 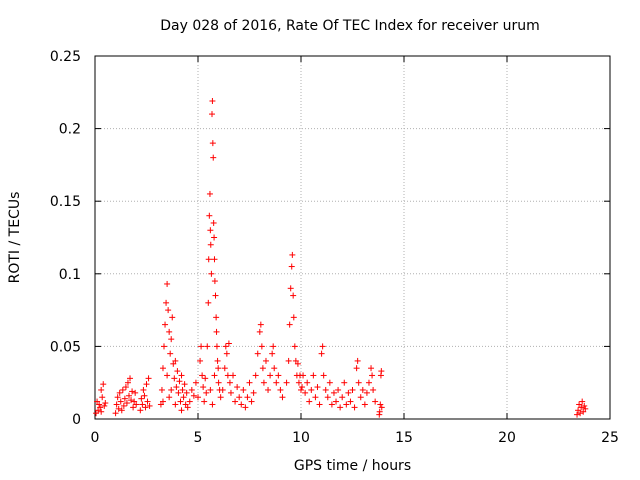 I want to click on x-tick-label: 25, so click(x=610, y=438).